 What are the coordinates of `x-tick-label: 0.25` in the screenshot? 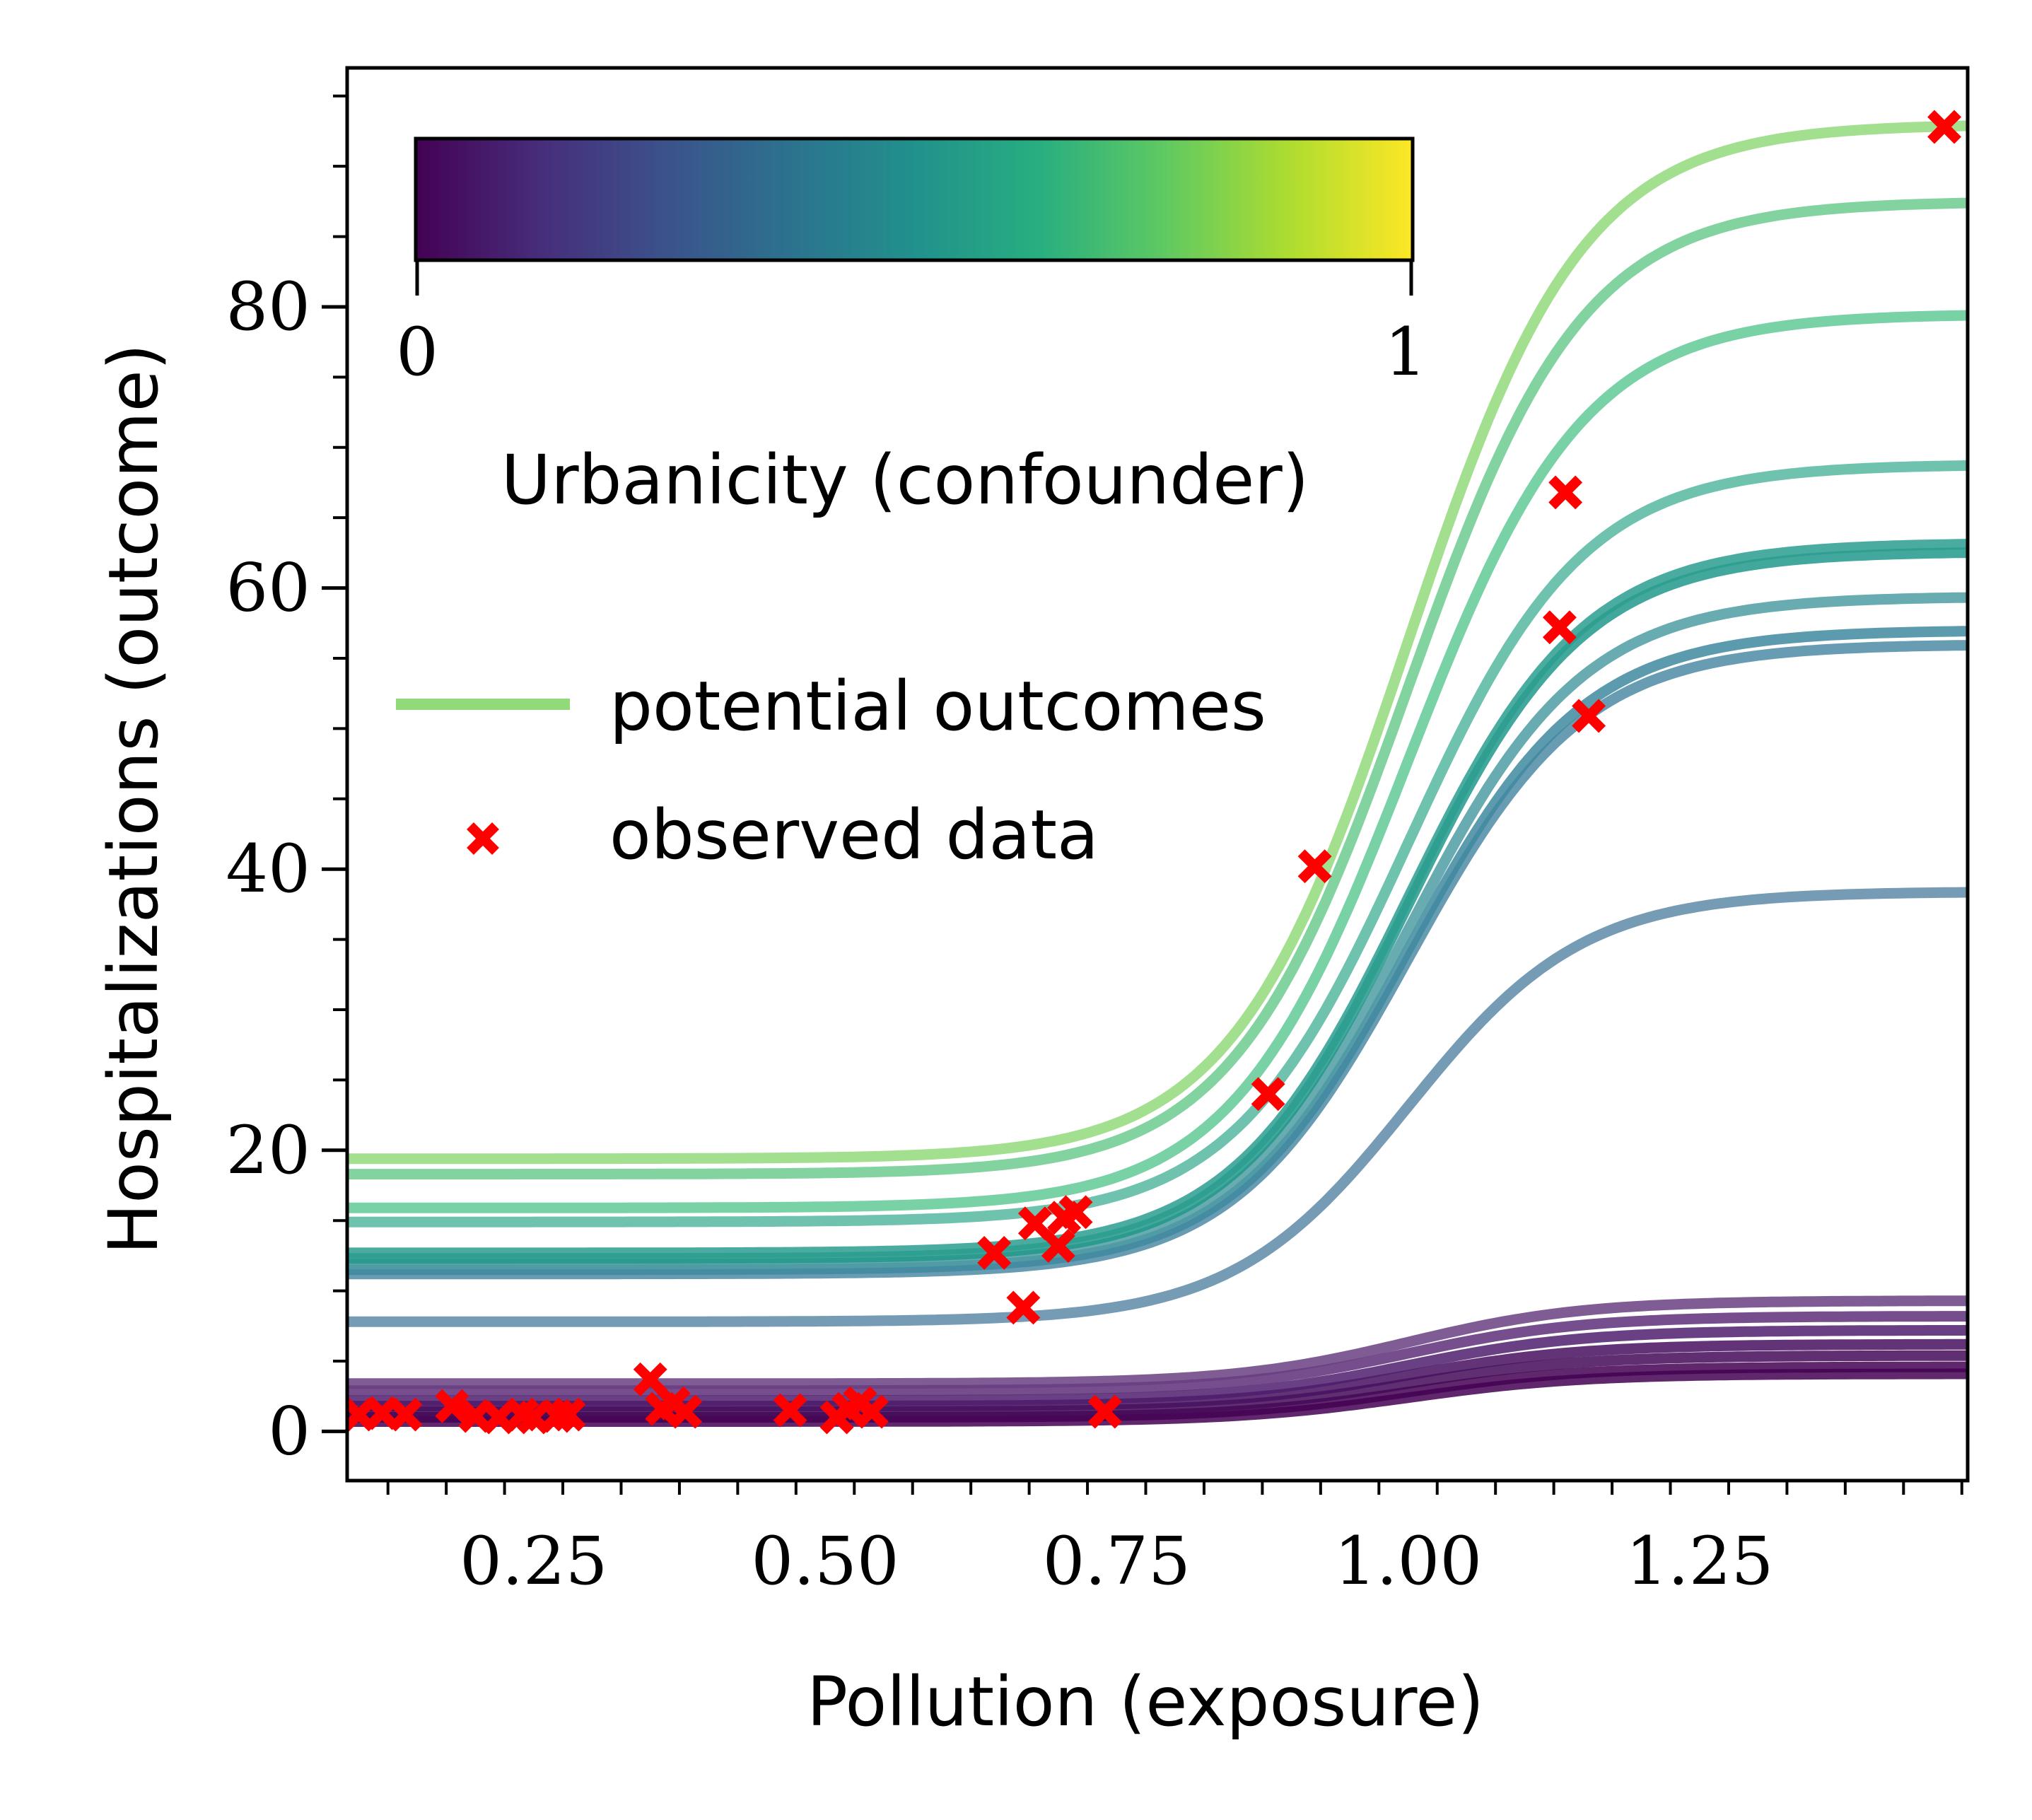 It's located at (533, 1561).